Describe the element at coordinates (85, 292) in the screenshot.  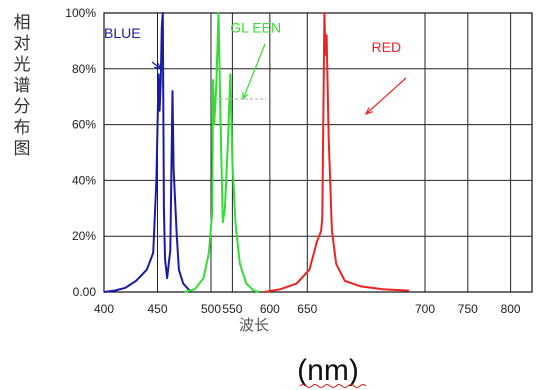
I see `y-tick-label: 0.00` at that location.